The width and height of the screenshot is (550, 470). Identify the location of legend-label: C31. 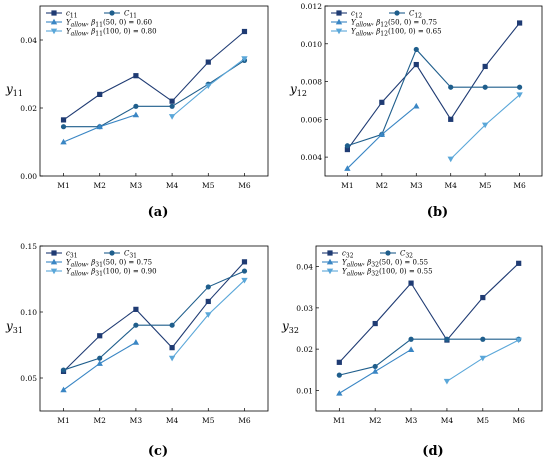
(130, 255).